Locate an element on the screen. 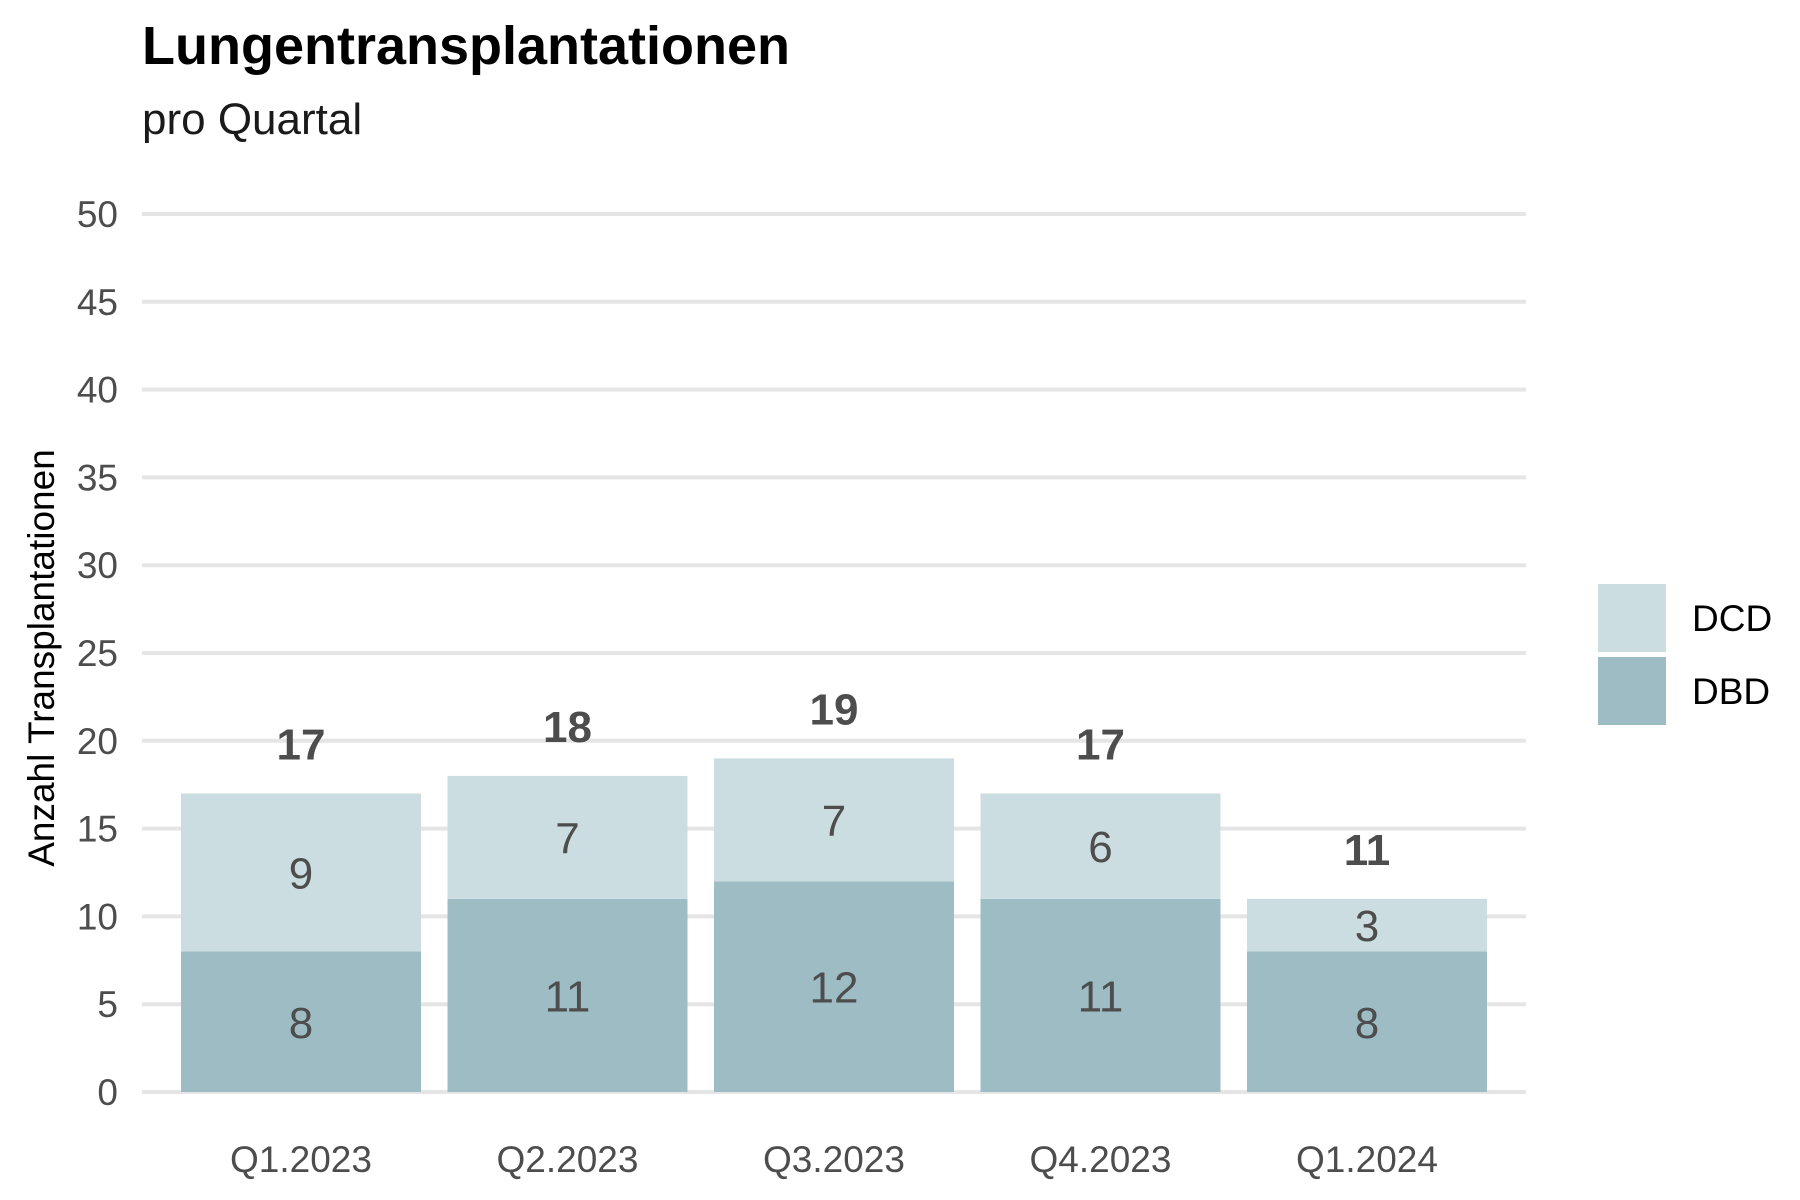 The image size is (1800, 1200). bar-dcd-q1-2024 is located at coordinates (1367, 925).